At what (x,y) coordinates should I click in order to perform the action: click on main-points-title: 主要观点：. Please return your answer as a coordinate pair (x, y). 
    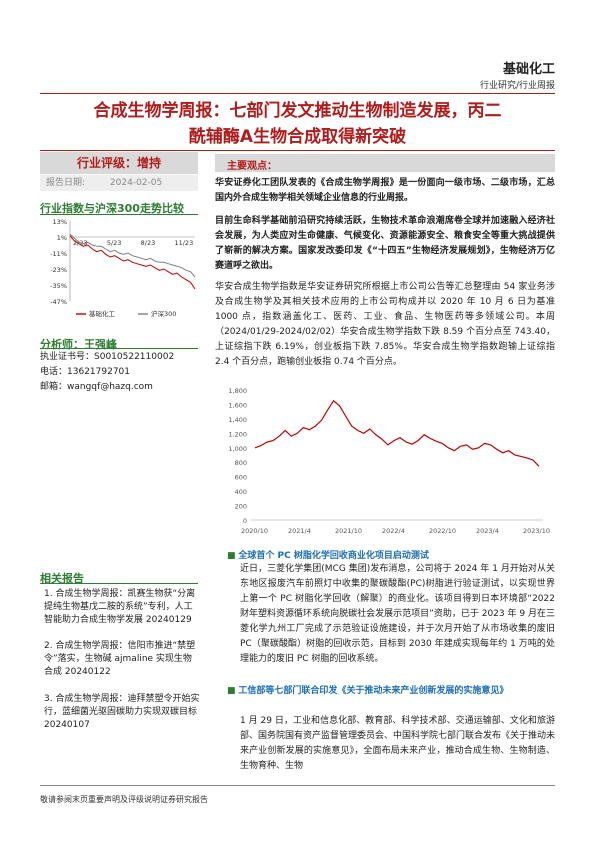
    Looking at the image, I should click on (252, 166).